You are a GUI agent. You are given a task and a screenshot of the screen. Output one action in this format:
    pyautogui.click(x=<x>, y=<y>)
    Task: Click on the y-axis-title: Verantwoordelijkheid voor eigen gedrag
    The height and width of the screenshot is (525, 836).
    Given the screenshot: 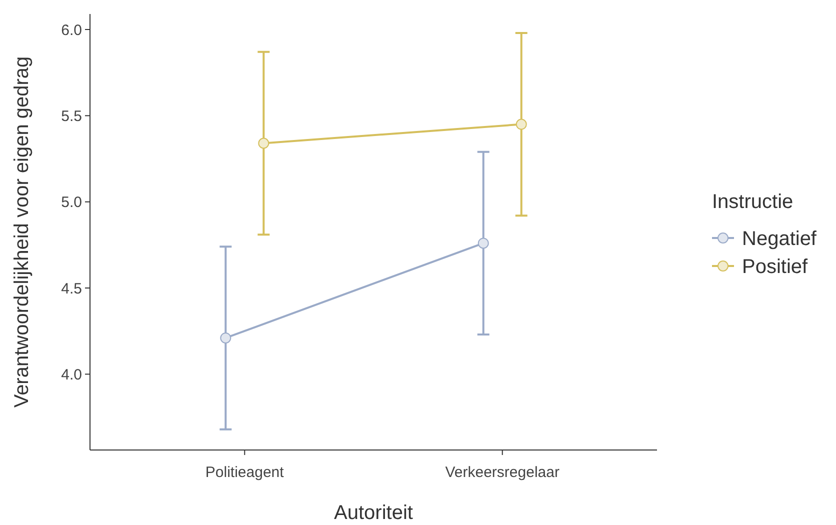 What is the action you would take?
    pyautogui.click(x=22, y=232)
    